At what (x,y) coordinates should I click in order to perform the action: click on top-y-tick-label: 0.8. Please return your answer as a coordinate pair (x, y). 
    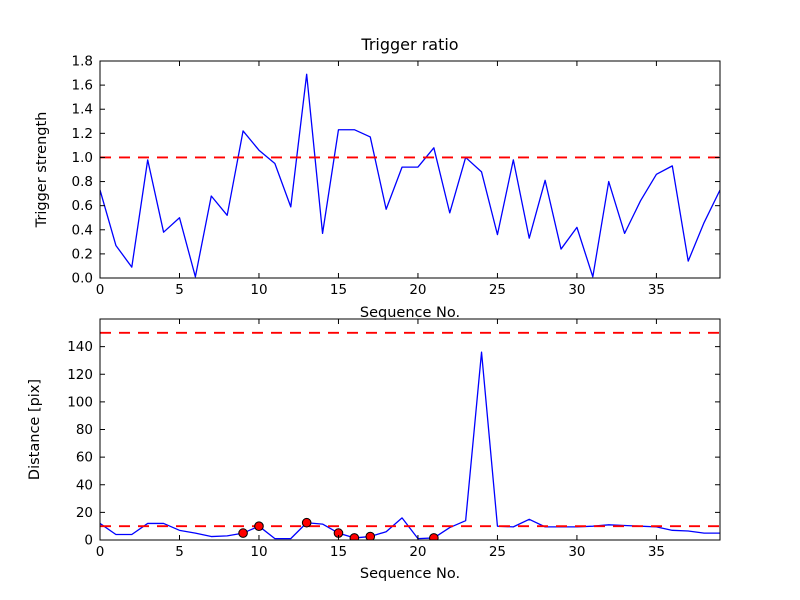
    Looking at the image, I should click on (82, 182).